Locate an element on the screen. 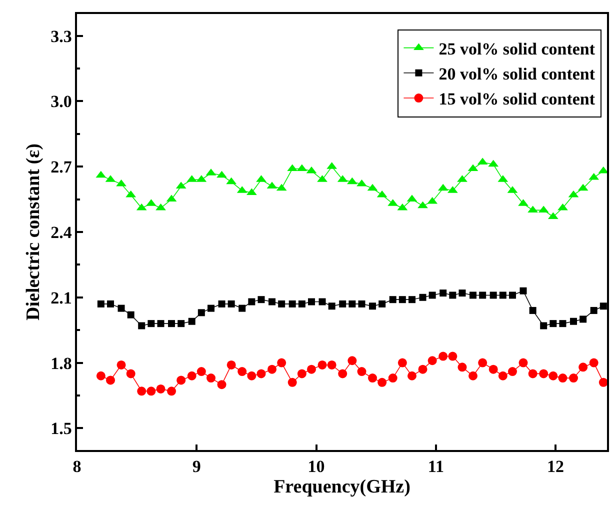 The image size is (613, 514). x-tick-label: 12 is located at coordinates (555, 466).